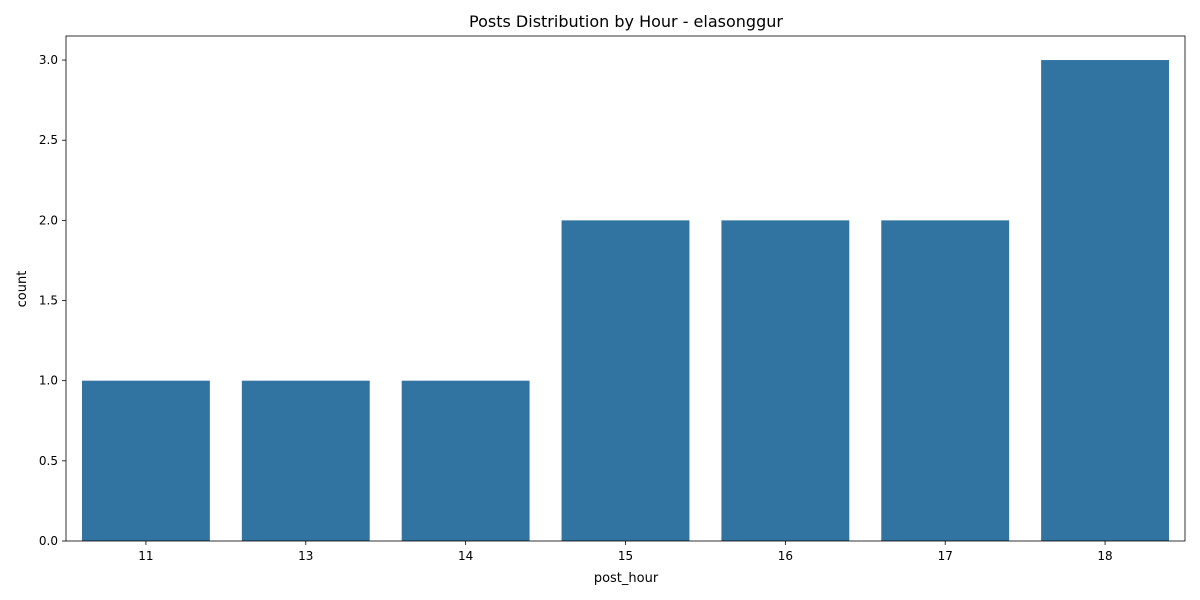  What do you see at coordinates (626, 578) in the screenshot?
I see `x-axis-label: post_hour` at bounding box center [626, 578].